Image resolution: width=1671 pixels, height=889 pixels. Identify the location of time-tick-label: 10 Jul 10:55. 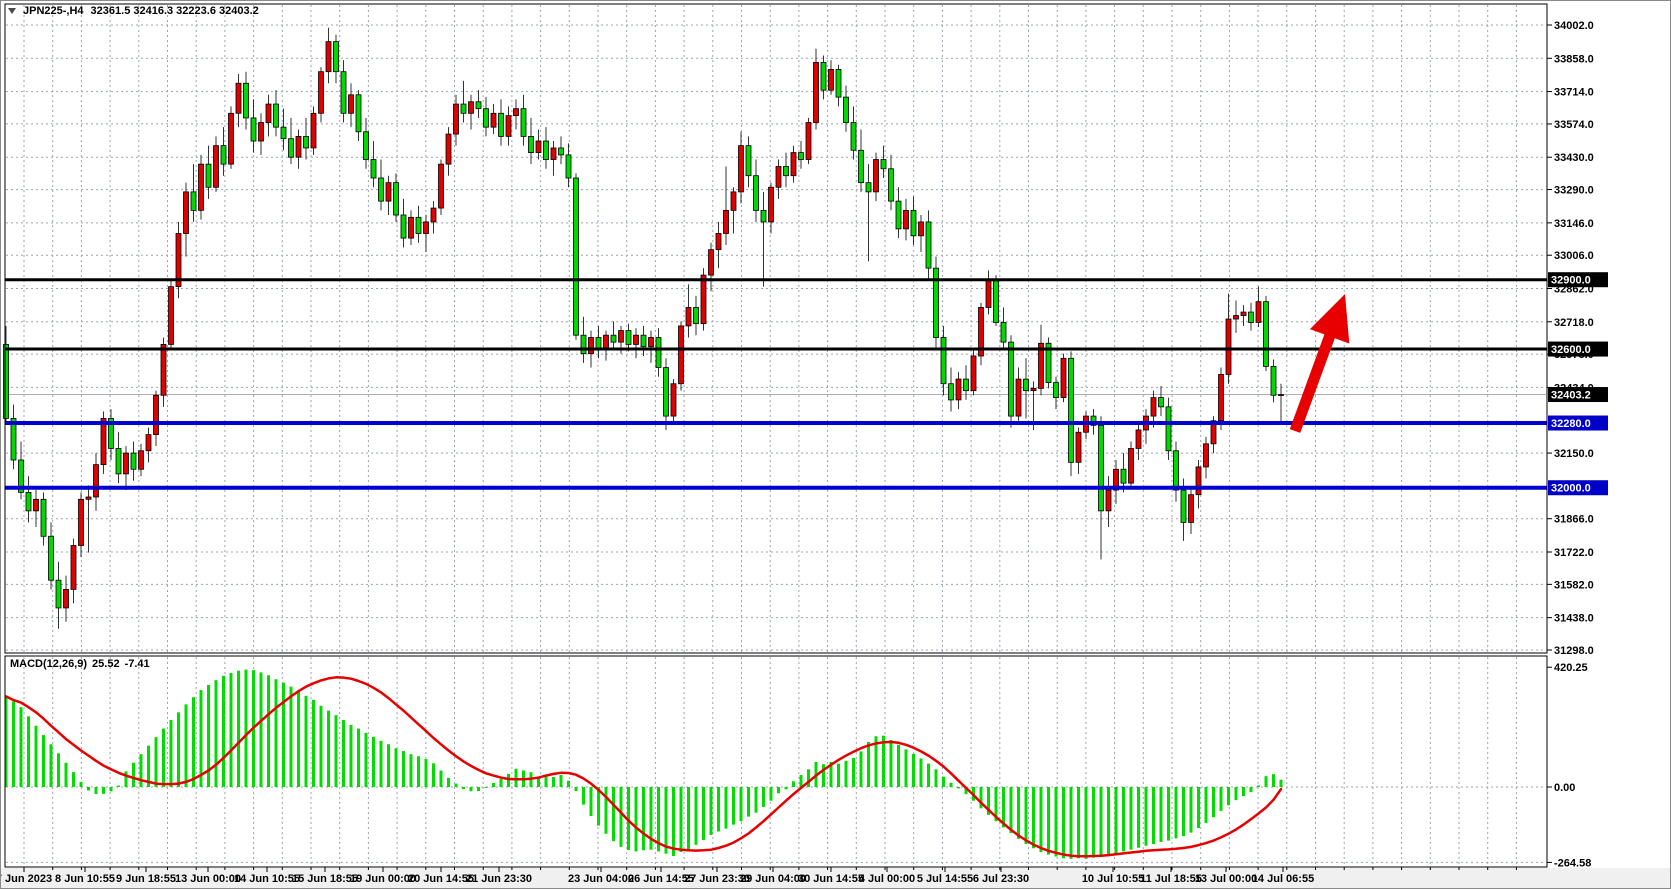
(1113, 879).